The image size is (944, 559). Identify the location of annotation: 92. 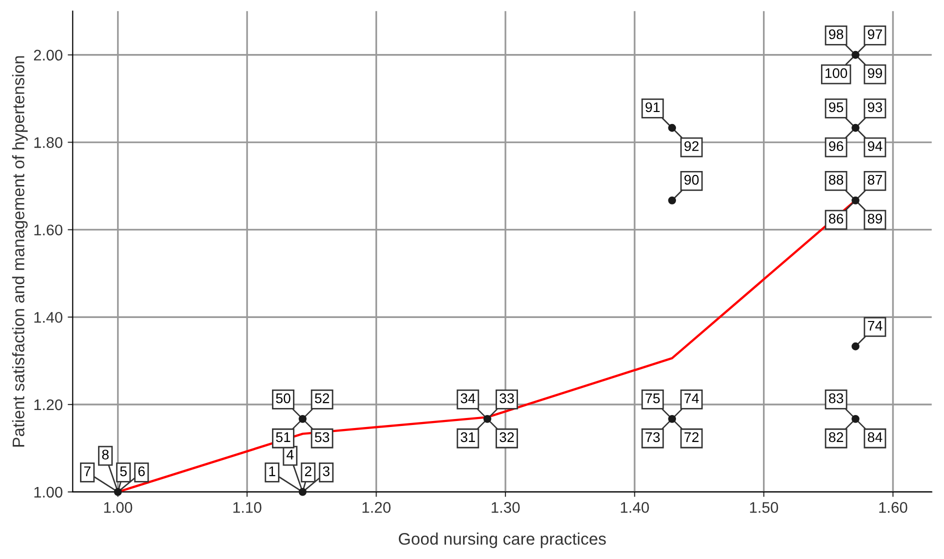
(691, 146).